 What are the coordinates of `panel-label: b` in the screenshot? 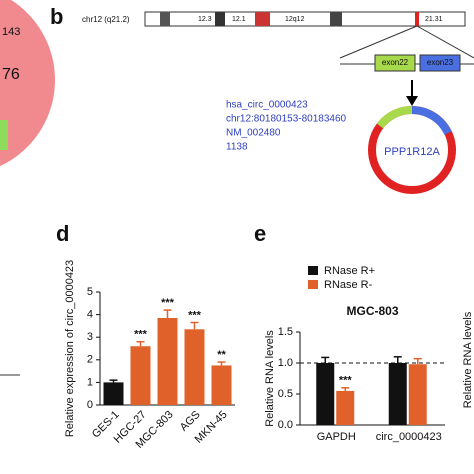 It's located at (56, 16).